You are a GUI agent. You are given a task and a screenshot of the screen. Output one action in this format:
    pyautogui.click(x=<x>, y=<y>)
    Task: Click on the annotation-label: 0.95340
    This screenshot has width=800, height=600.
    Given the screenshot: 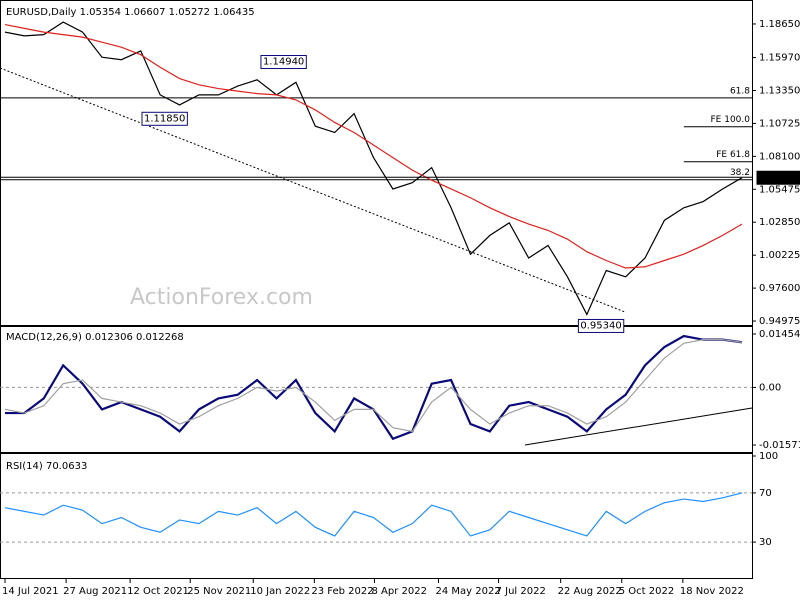 What is the action you would take?
    pyautogui.click(x=600, y=325)
    